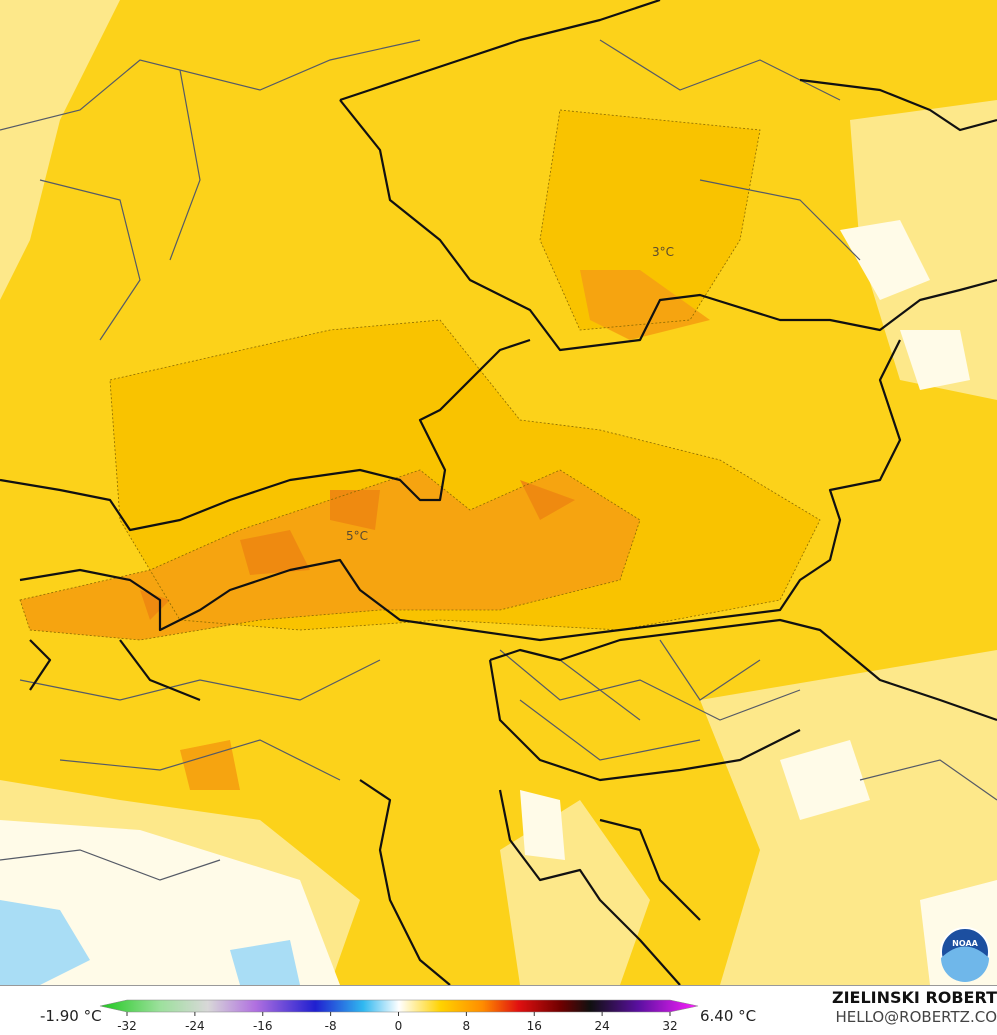  Describe the element at coordinates (530, 882) in the screenshot. I see `coastline` at that location.